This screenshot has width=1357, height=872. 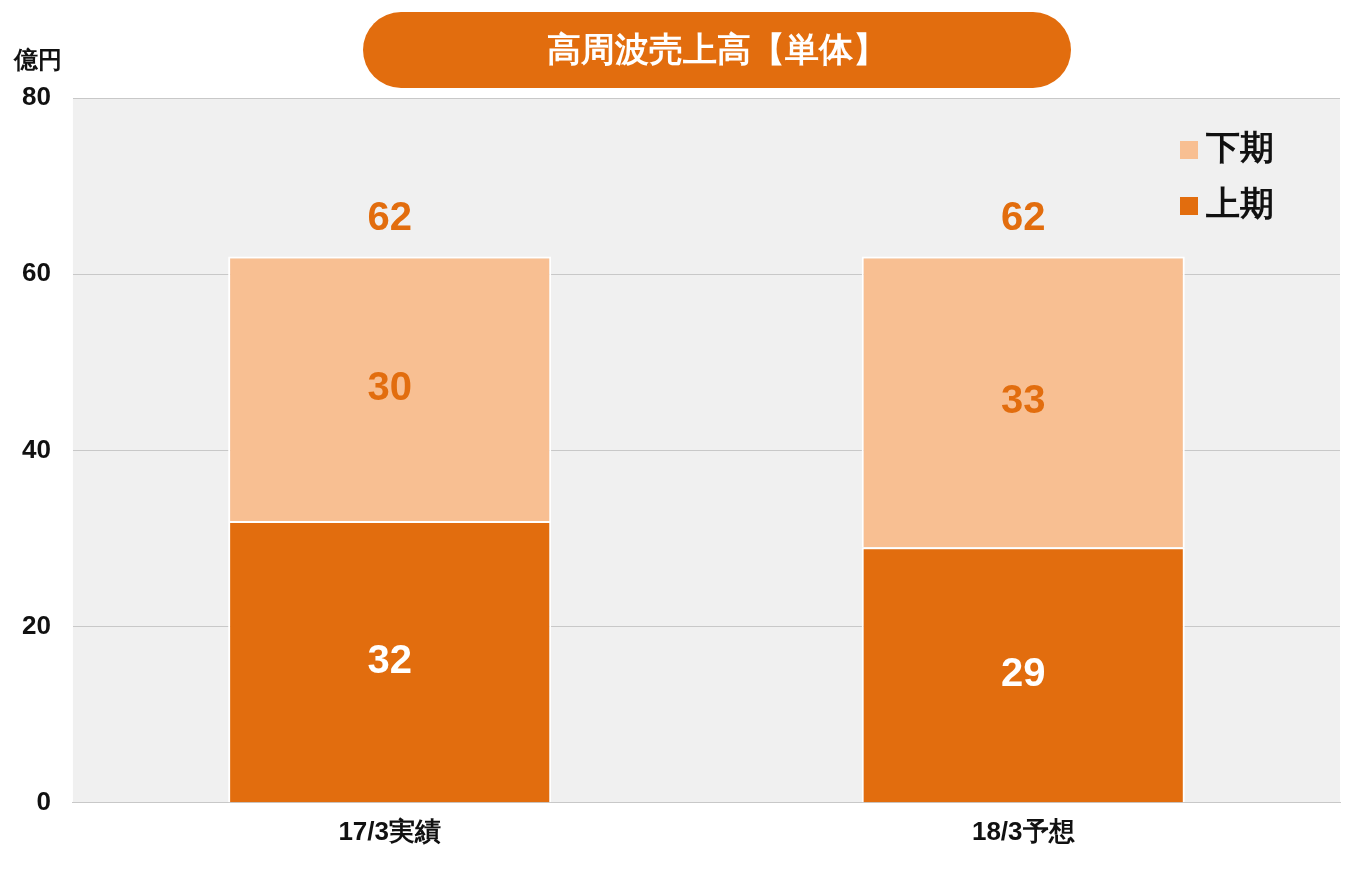 I want to click on y-axis-title: 億円, so click(x=38, y=60).